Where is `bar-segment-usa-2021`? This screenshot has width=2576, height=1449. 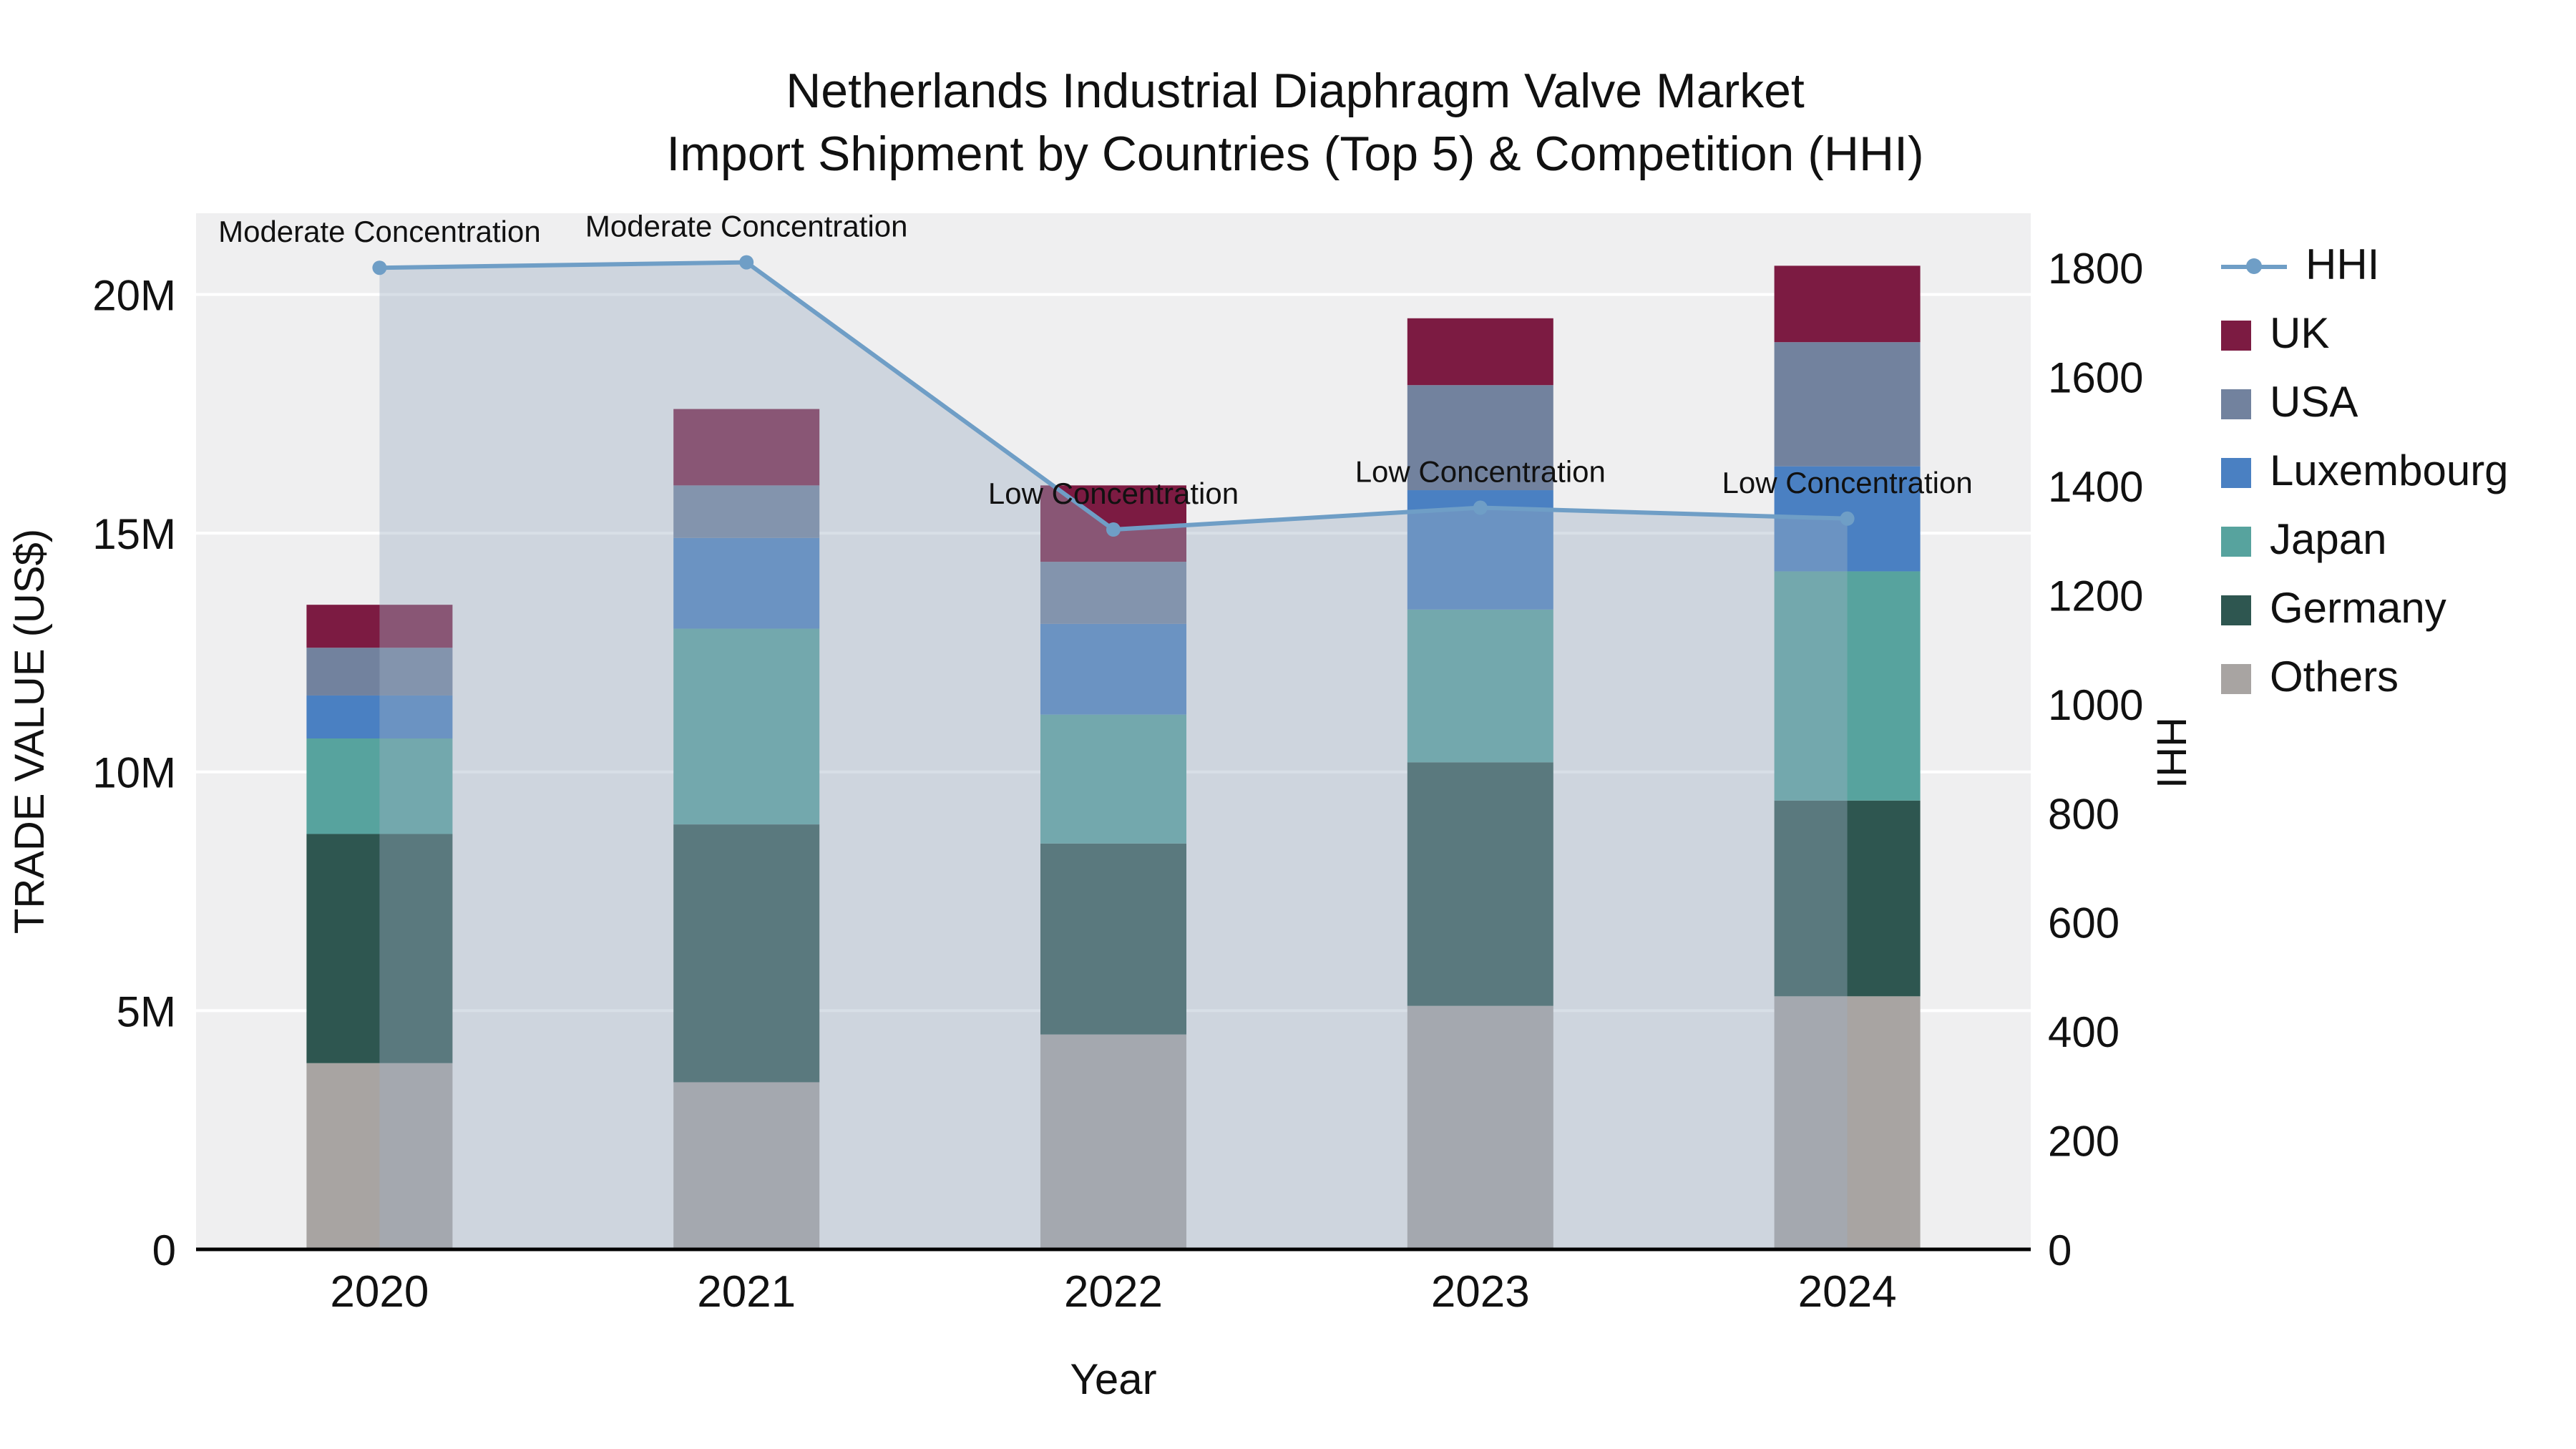 bar-segment-usa-2021 is located at coordinates (746, 511).